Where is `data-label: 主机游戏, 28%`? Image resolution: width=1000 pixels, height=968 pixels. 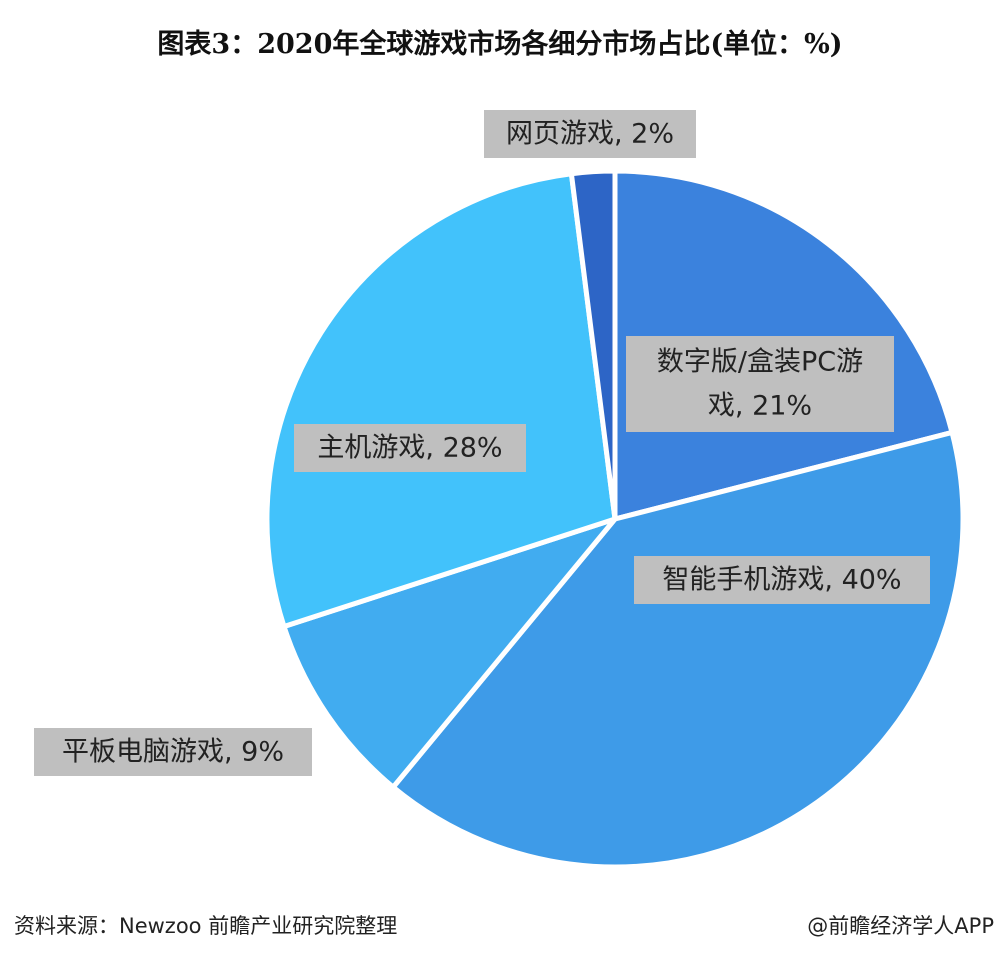
data-label: 主机游戏, 28% is located at coordinates (410, 448).